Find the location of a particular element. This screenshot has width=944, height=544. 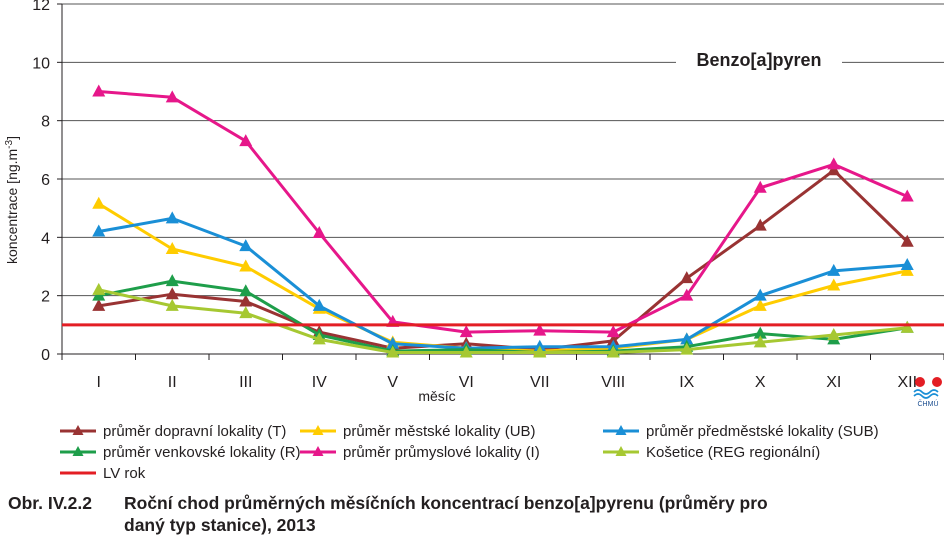

legend-label-1: průměr dopravní lokality (T) is located at coordinates (194, 431).